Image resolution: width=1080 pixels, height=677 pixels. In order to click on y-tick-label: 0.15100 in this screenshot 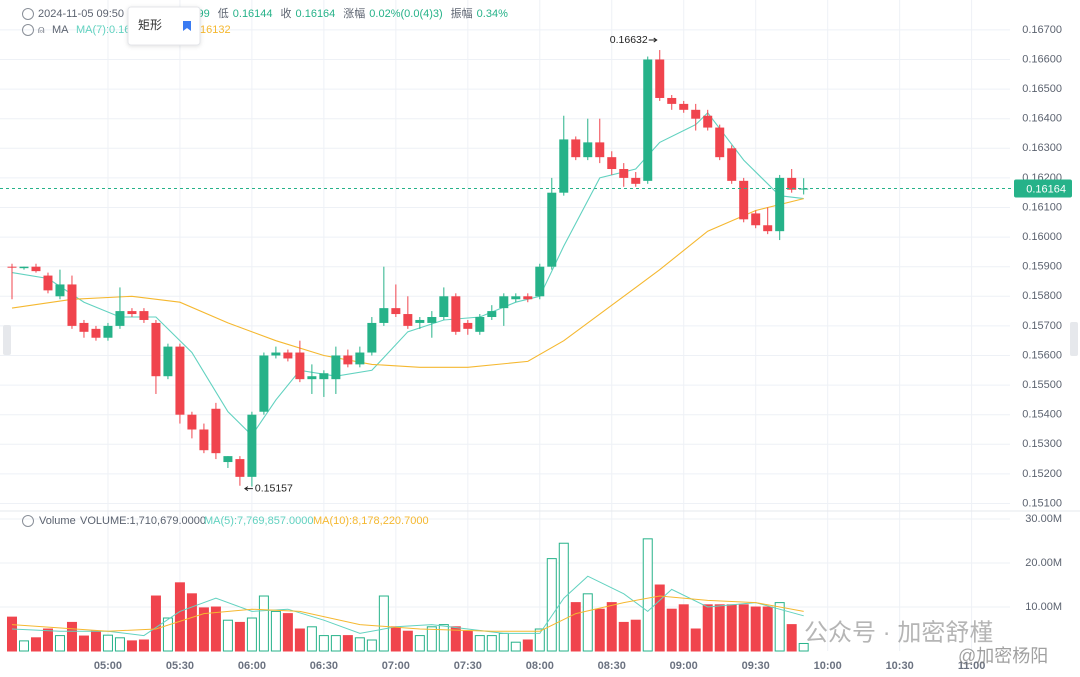, I will do `click(1042, 503)`.